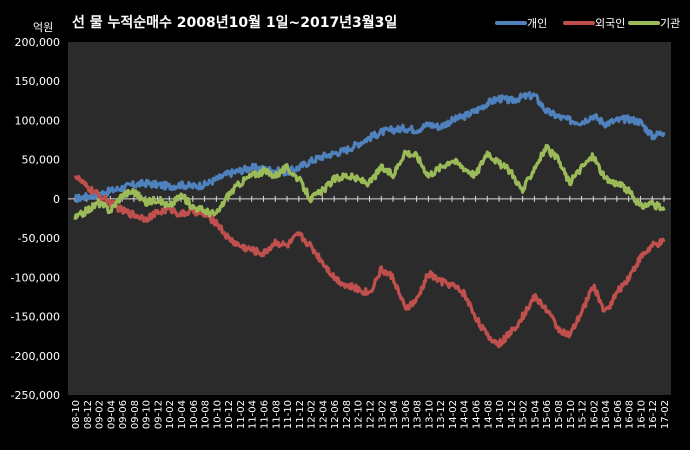 This screenshot has height=450, width=690. I want to click on y-tick-label: 0, so click(56, 199).